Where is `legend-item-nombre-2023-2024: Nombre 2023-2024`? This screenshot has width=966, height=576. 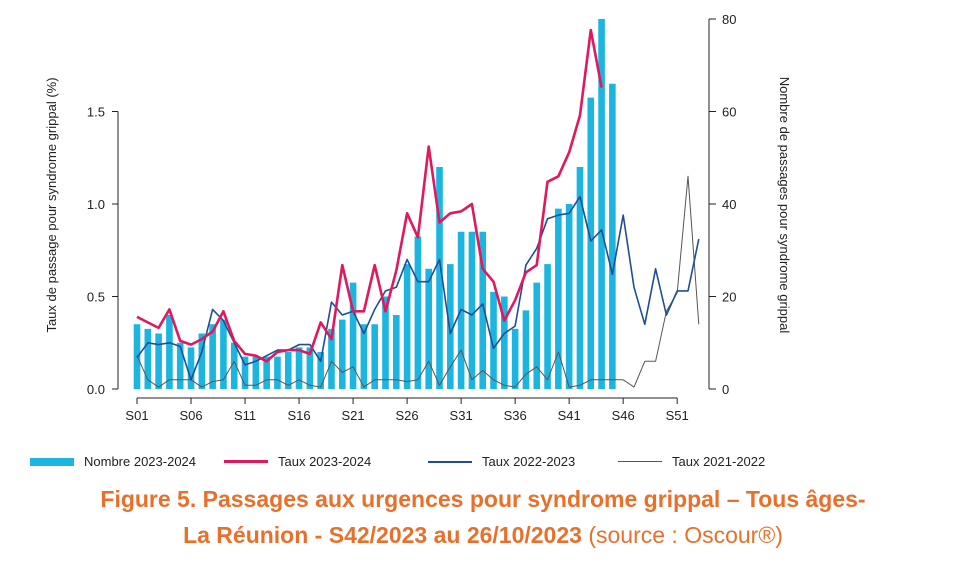 legend-item-nombre-2023-2024: Nombre 2023-2024 is located at coordinates (113, 461).